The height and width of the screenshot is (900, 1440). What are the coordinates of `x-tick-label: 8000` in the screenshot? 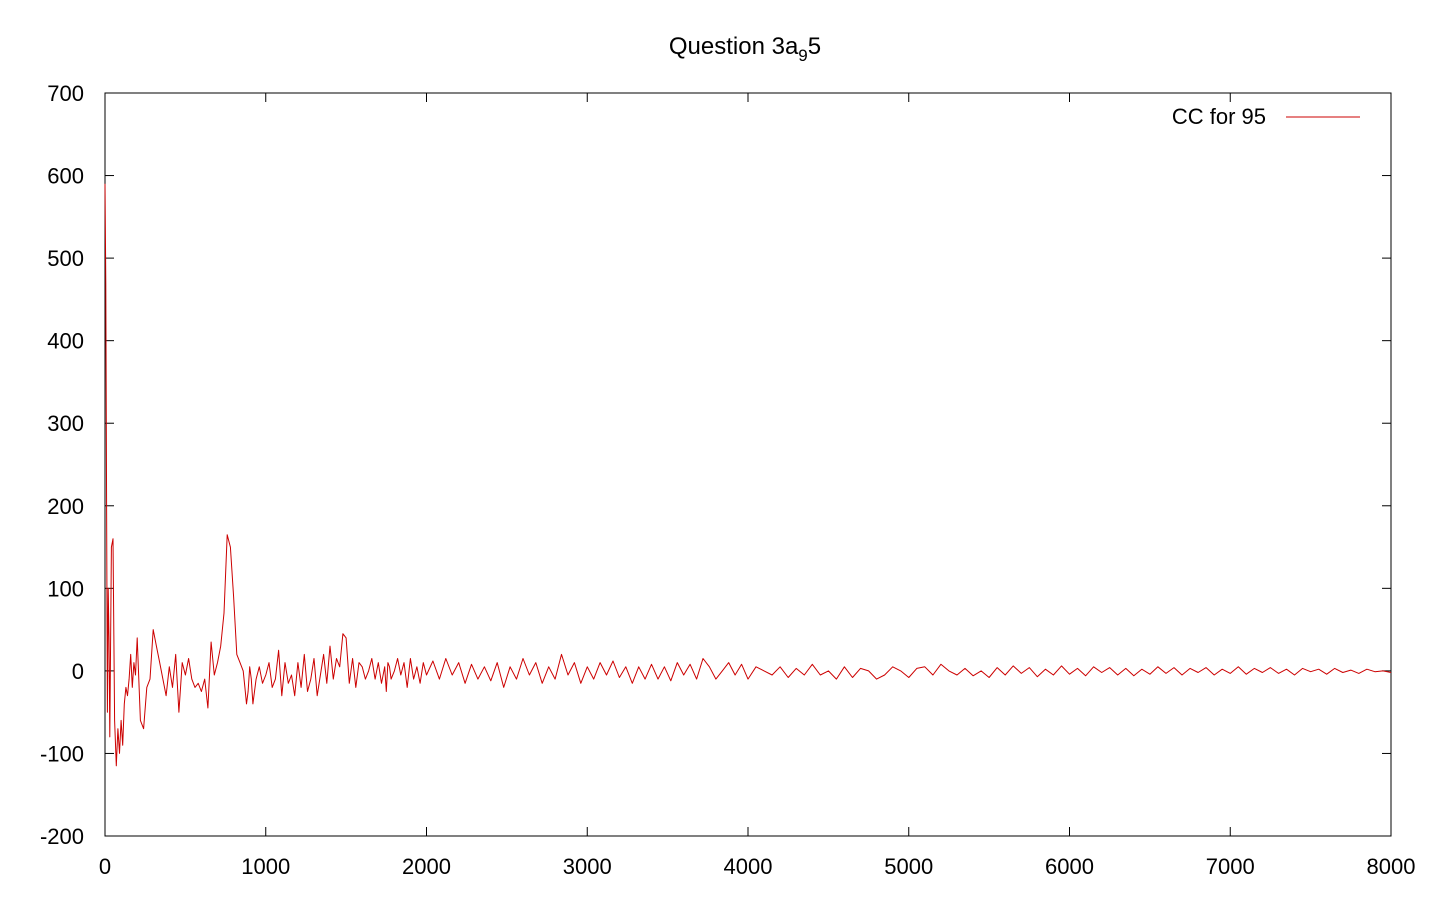 It's located at (1391, 866).